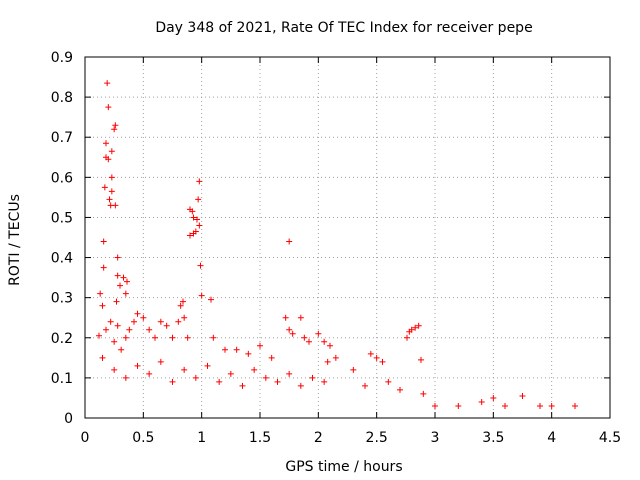 Image resolution: width=640 pixels, height=480 pixels. I want to click on y-tick-label: 0.2, so click(62, 339).